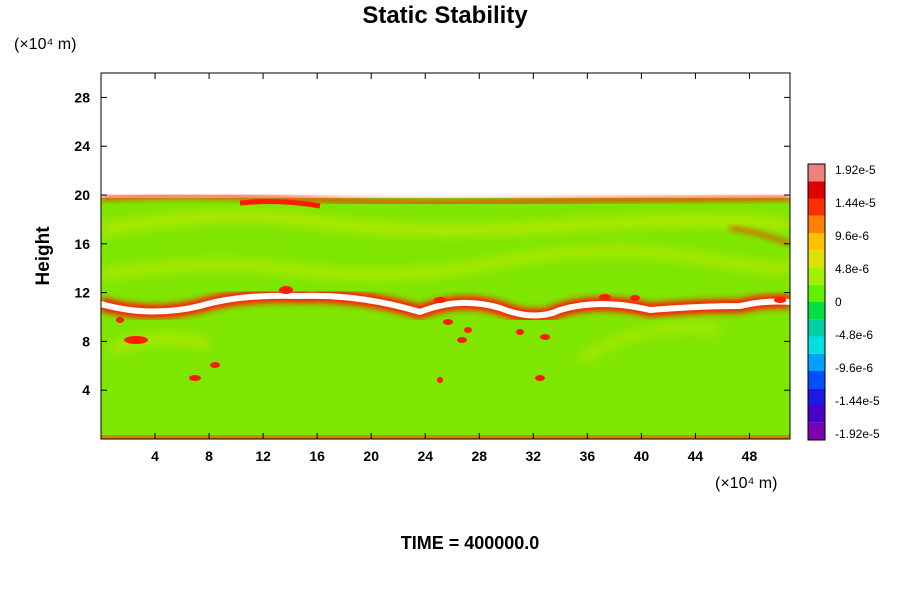  I want to click on y-axis-unit: (×10⁴ m), so click(45, 44).